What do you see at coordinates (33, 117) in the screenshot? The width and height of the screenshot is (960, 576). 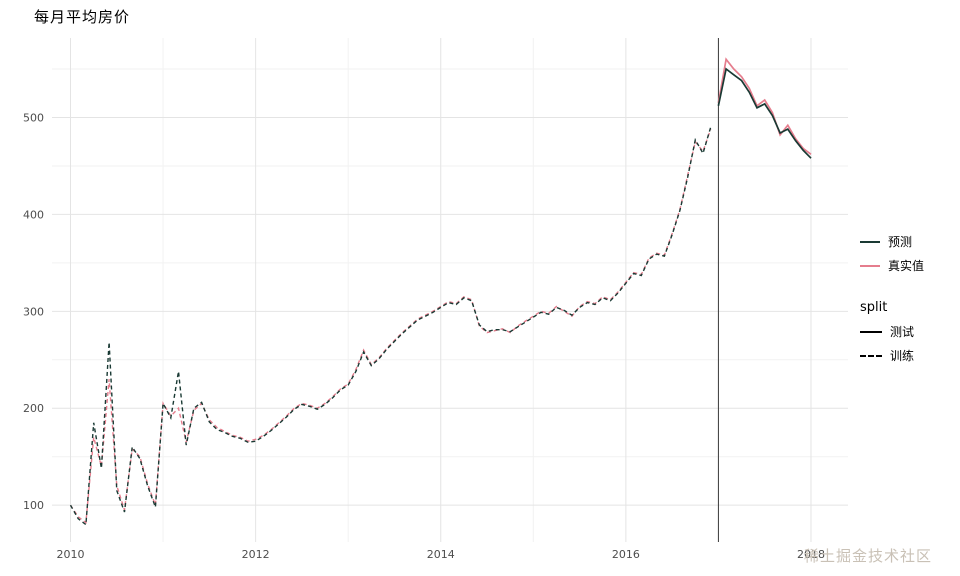 I see `y-tick-label: 500` at bounding box center [33, 117].